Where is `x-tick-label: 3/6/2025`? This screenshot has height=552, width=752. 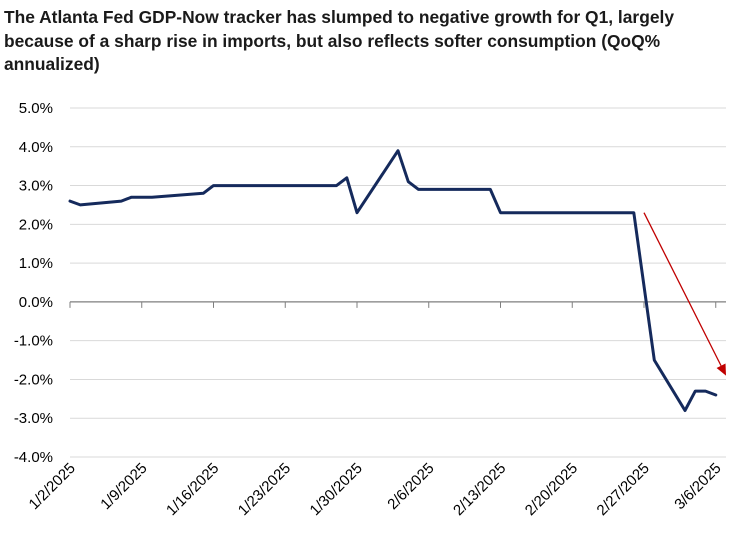
x-tick-label: 3/6/2025 is located at coordinates (697, 486).